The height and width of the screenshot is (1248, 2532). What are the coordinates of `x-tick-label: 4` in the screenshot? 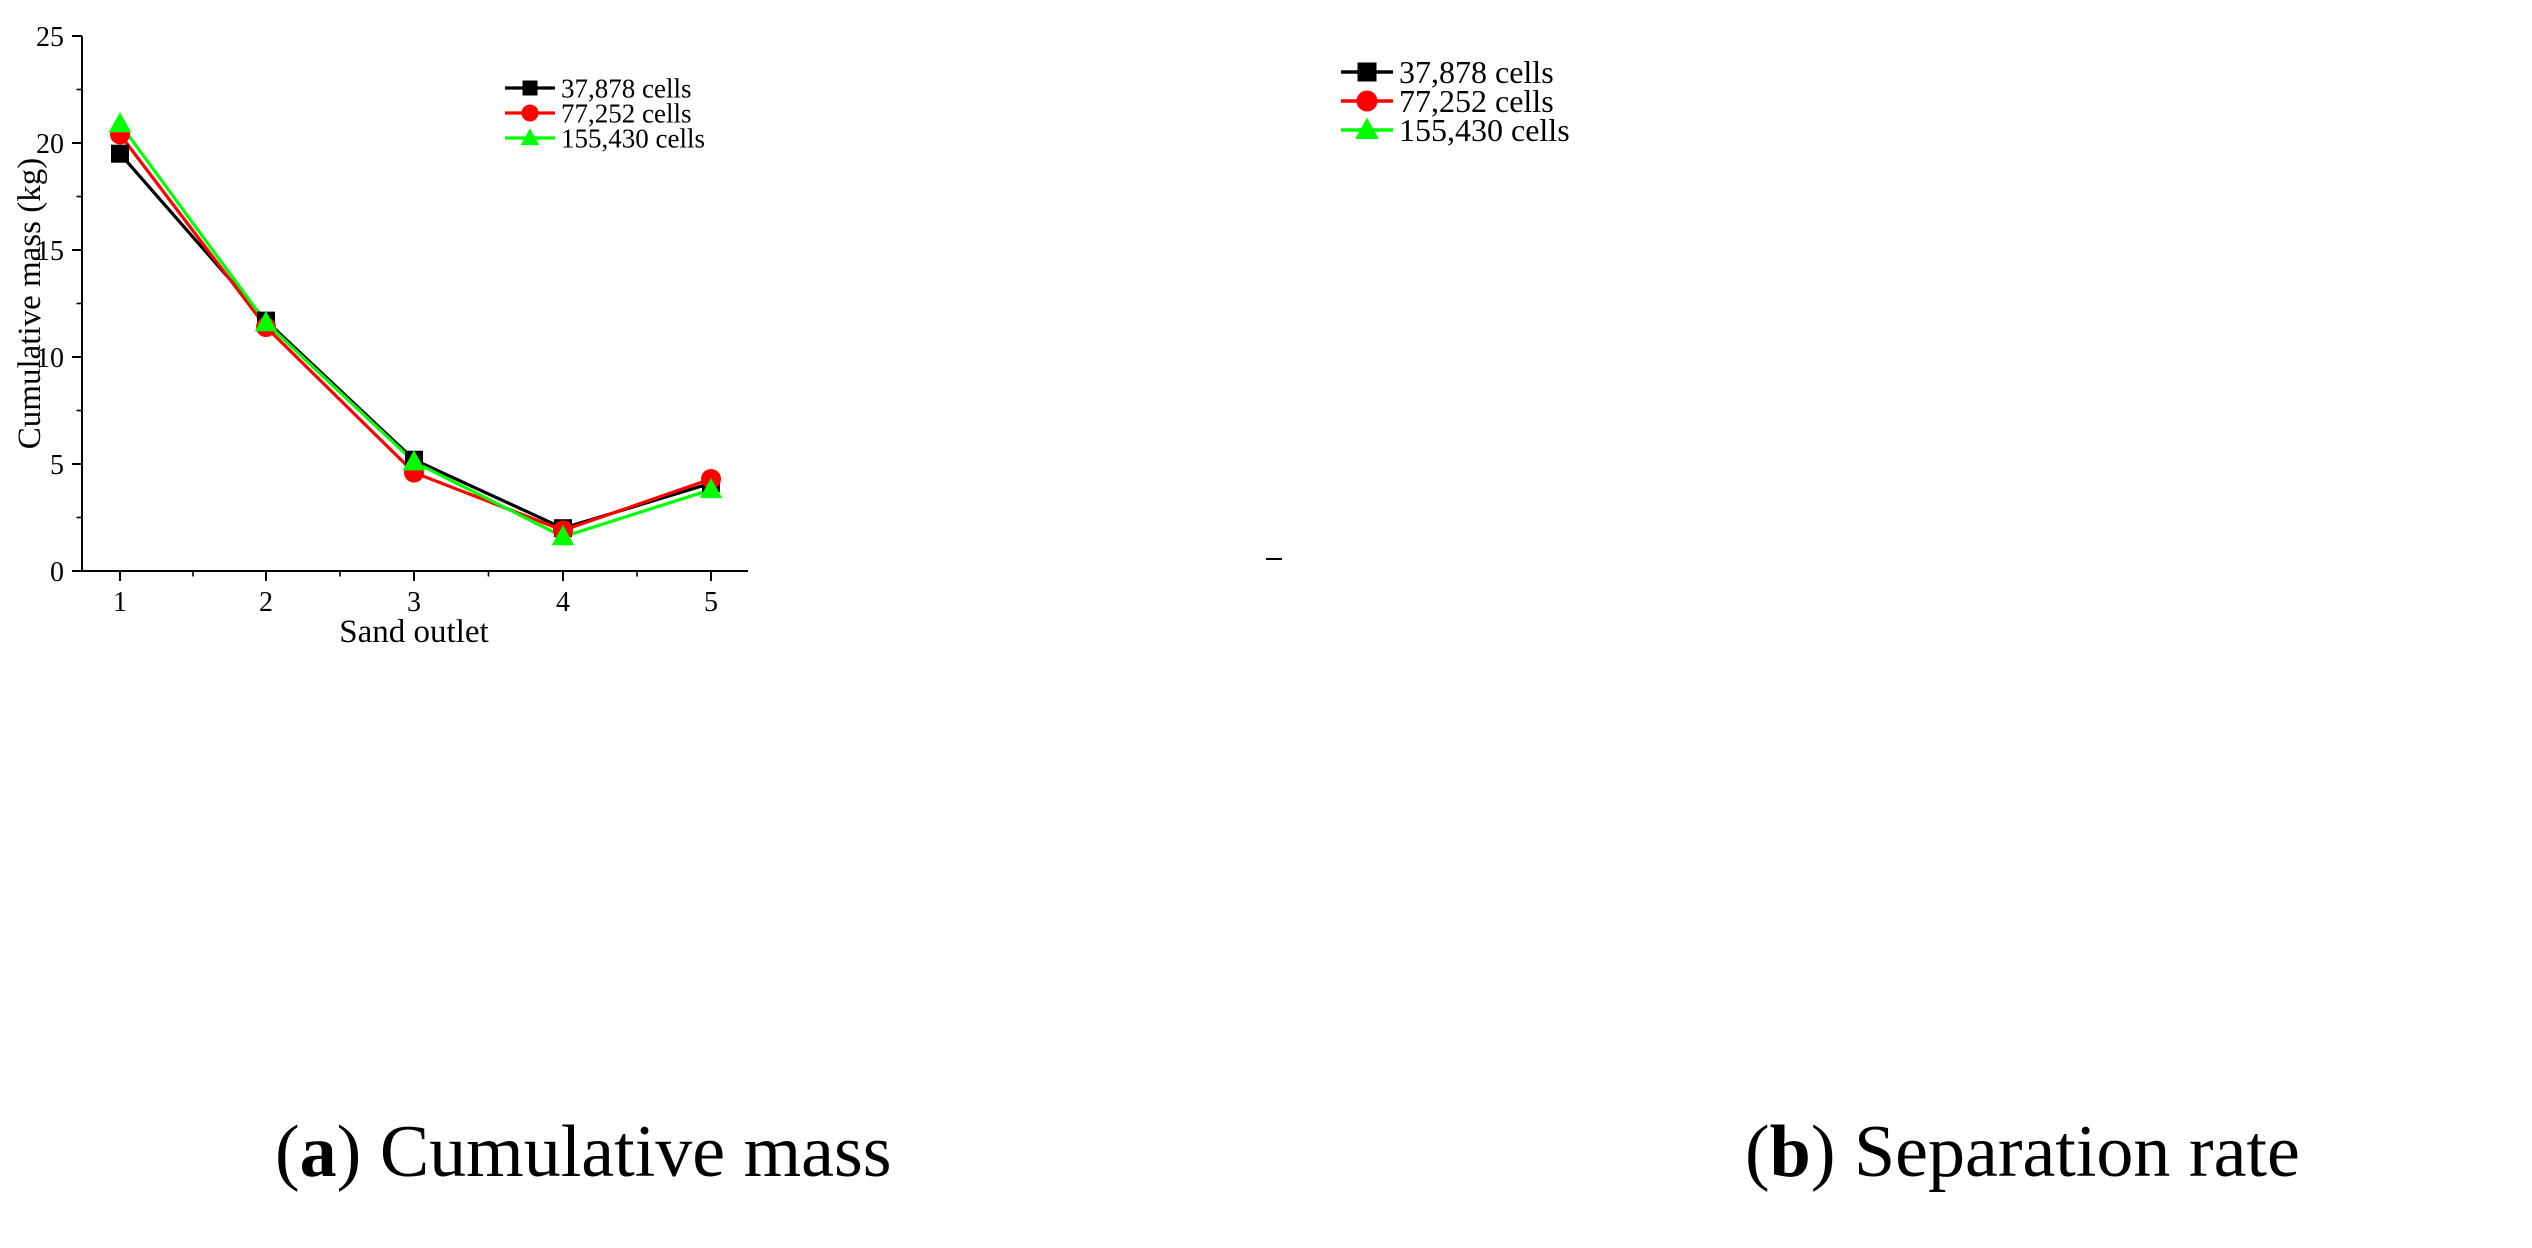 It's located at (563, 602).